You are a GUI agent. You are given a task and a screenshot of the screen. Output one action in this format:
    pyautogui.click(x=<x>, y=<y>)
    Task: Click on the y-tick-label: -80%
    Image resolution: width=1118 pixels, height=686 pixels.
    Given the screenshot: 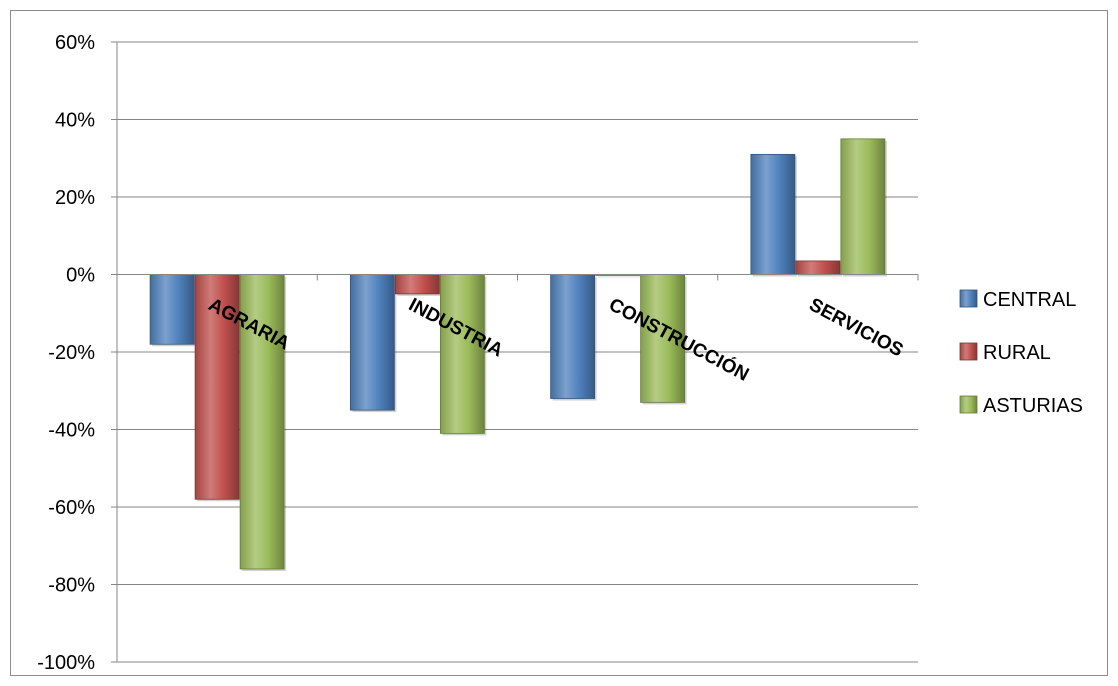 What is the action you would take?
    pyautogui.click(x=71, y=586)
    